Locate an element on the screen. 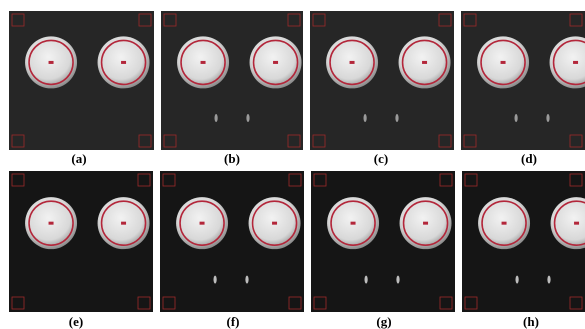  panel-e is located at coordinates (81, 241).